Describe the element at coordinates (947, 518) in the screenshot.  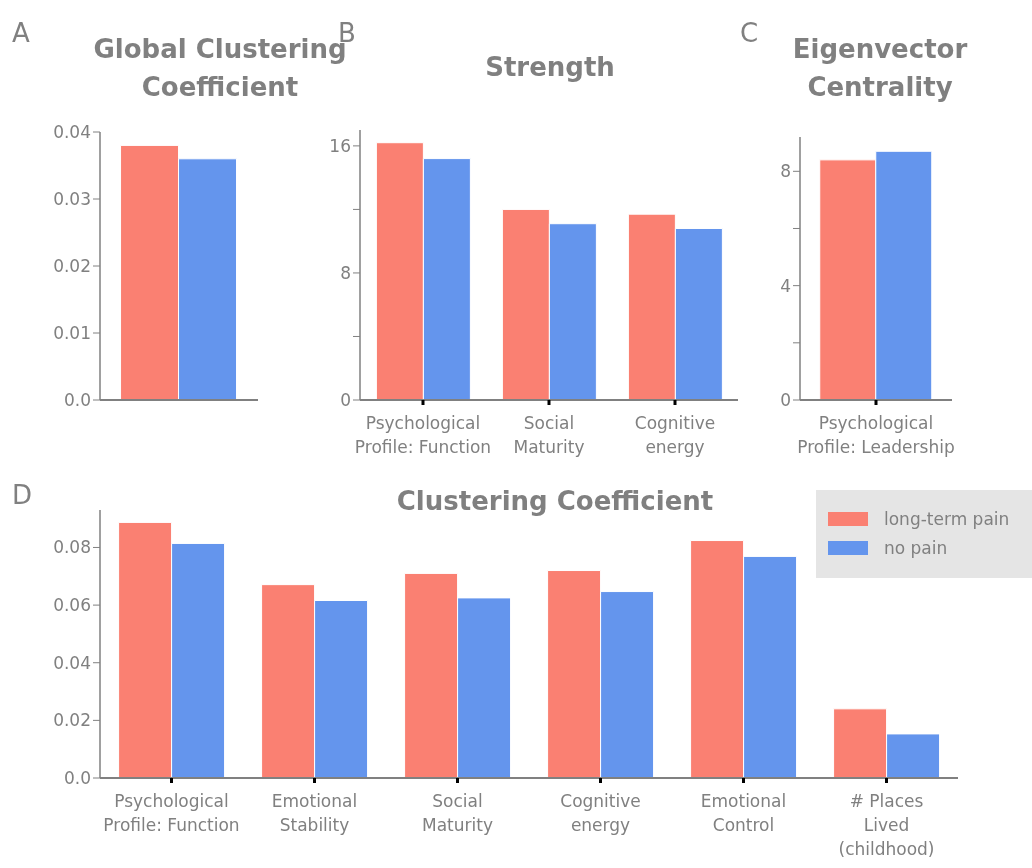
I see `legend-label: long-term pain` at that location.